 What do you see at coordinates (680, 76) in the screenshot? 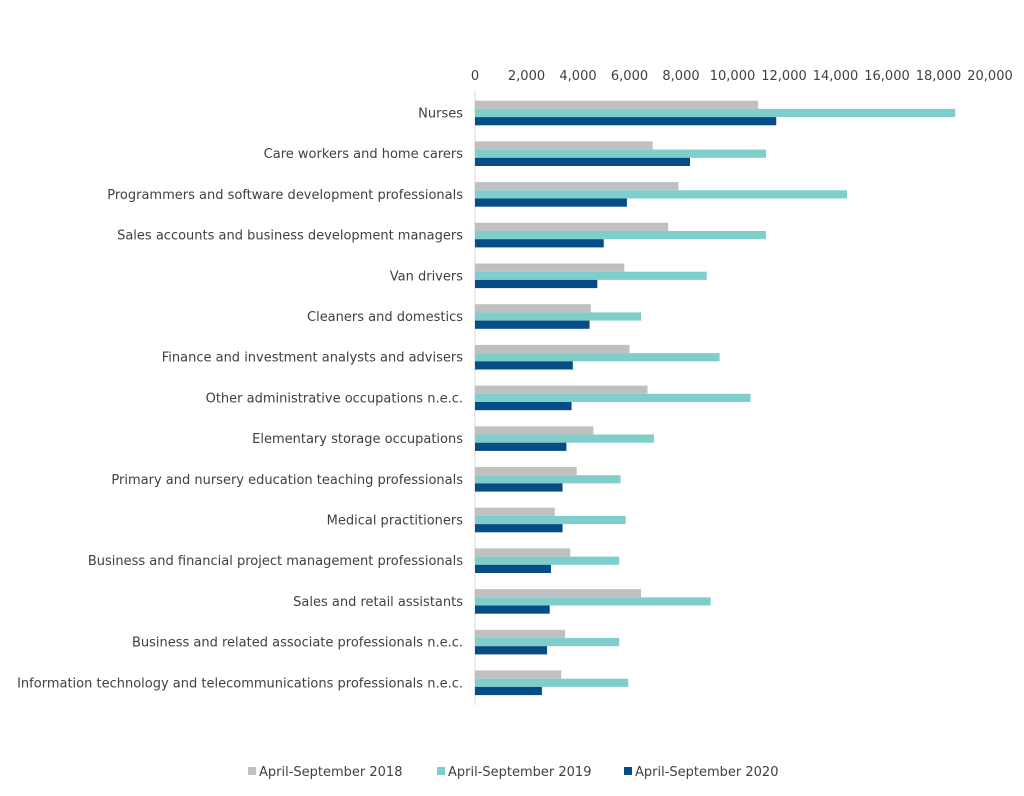
I see `x-tick-label: 8,000` at bounding box center [680, 76].